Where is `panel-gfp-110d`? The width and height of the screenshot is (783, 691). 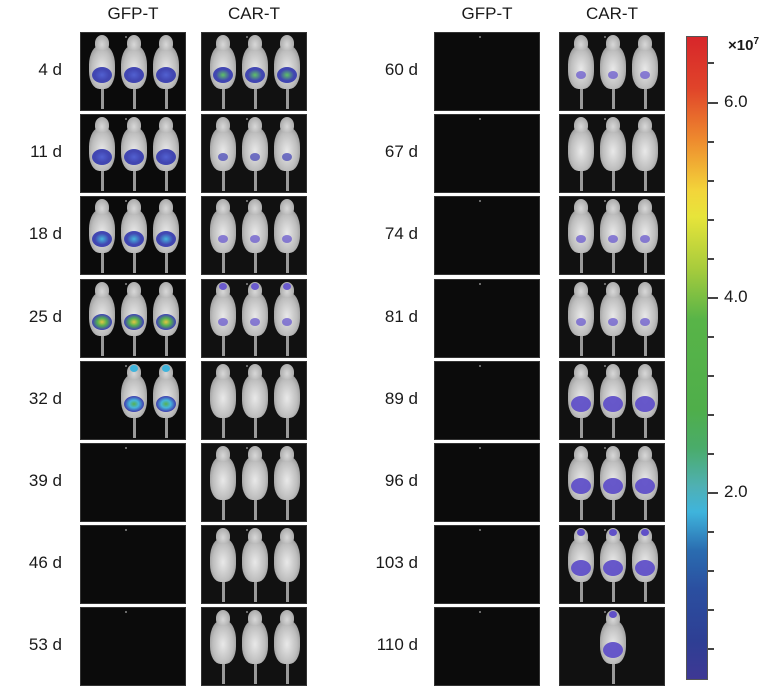 panel-gfp-110d is located at coordinates (487, 646).